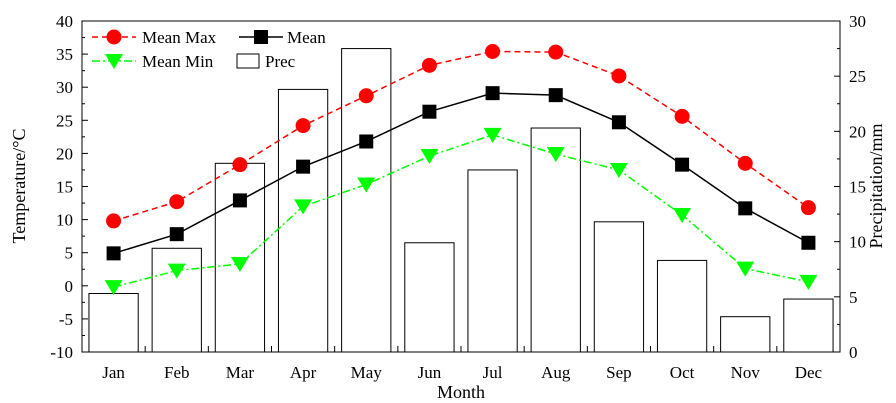 The image size is (896, 403). Describe the element at coordinates (303, 166) in the screenshot. I see `mean-point-apr` at that location.